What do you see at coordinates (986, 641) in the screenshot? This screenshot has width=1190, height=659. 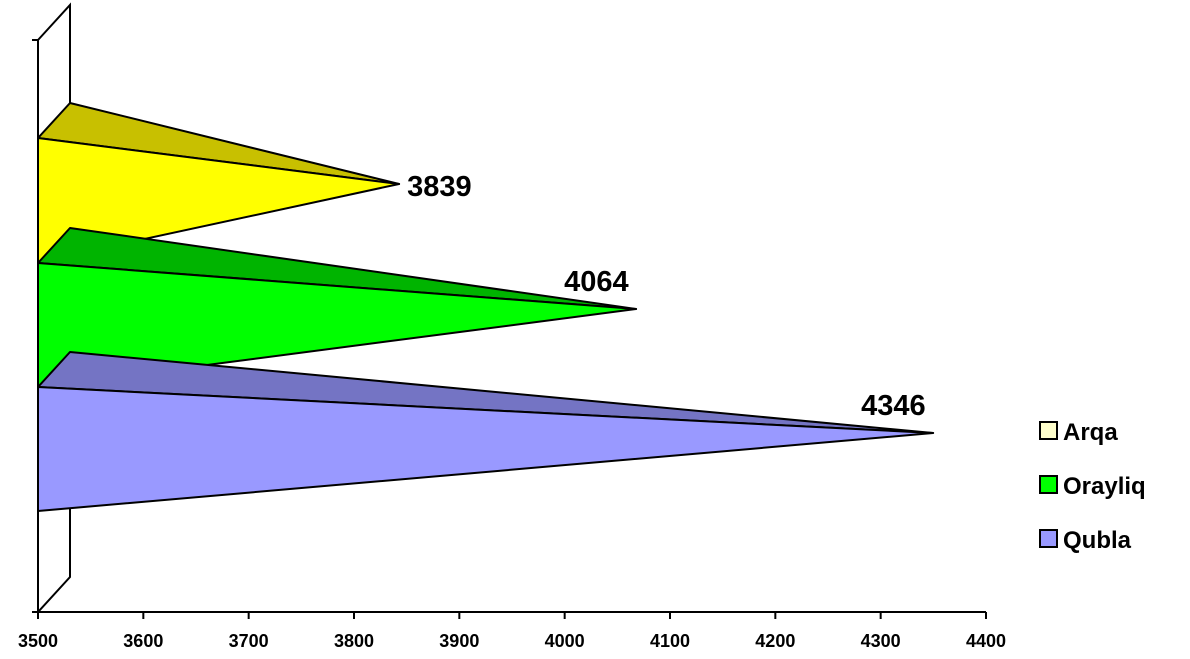 I see `x-tick-label: 4400` at bounding box center [986, 641].